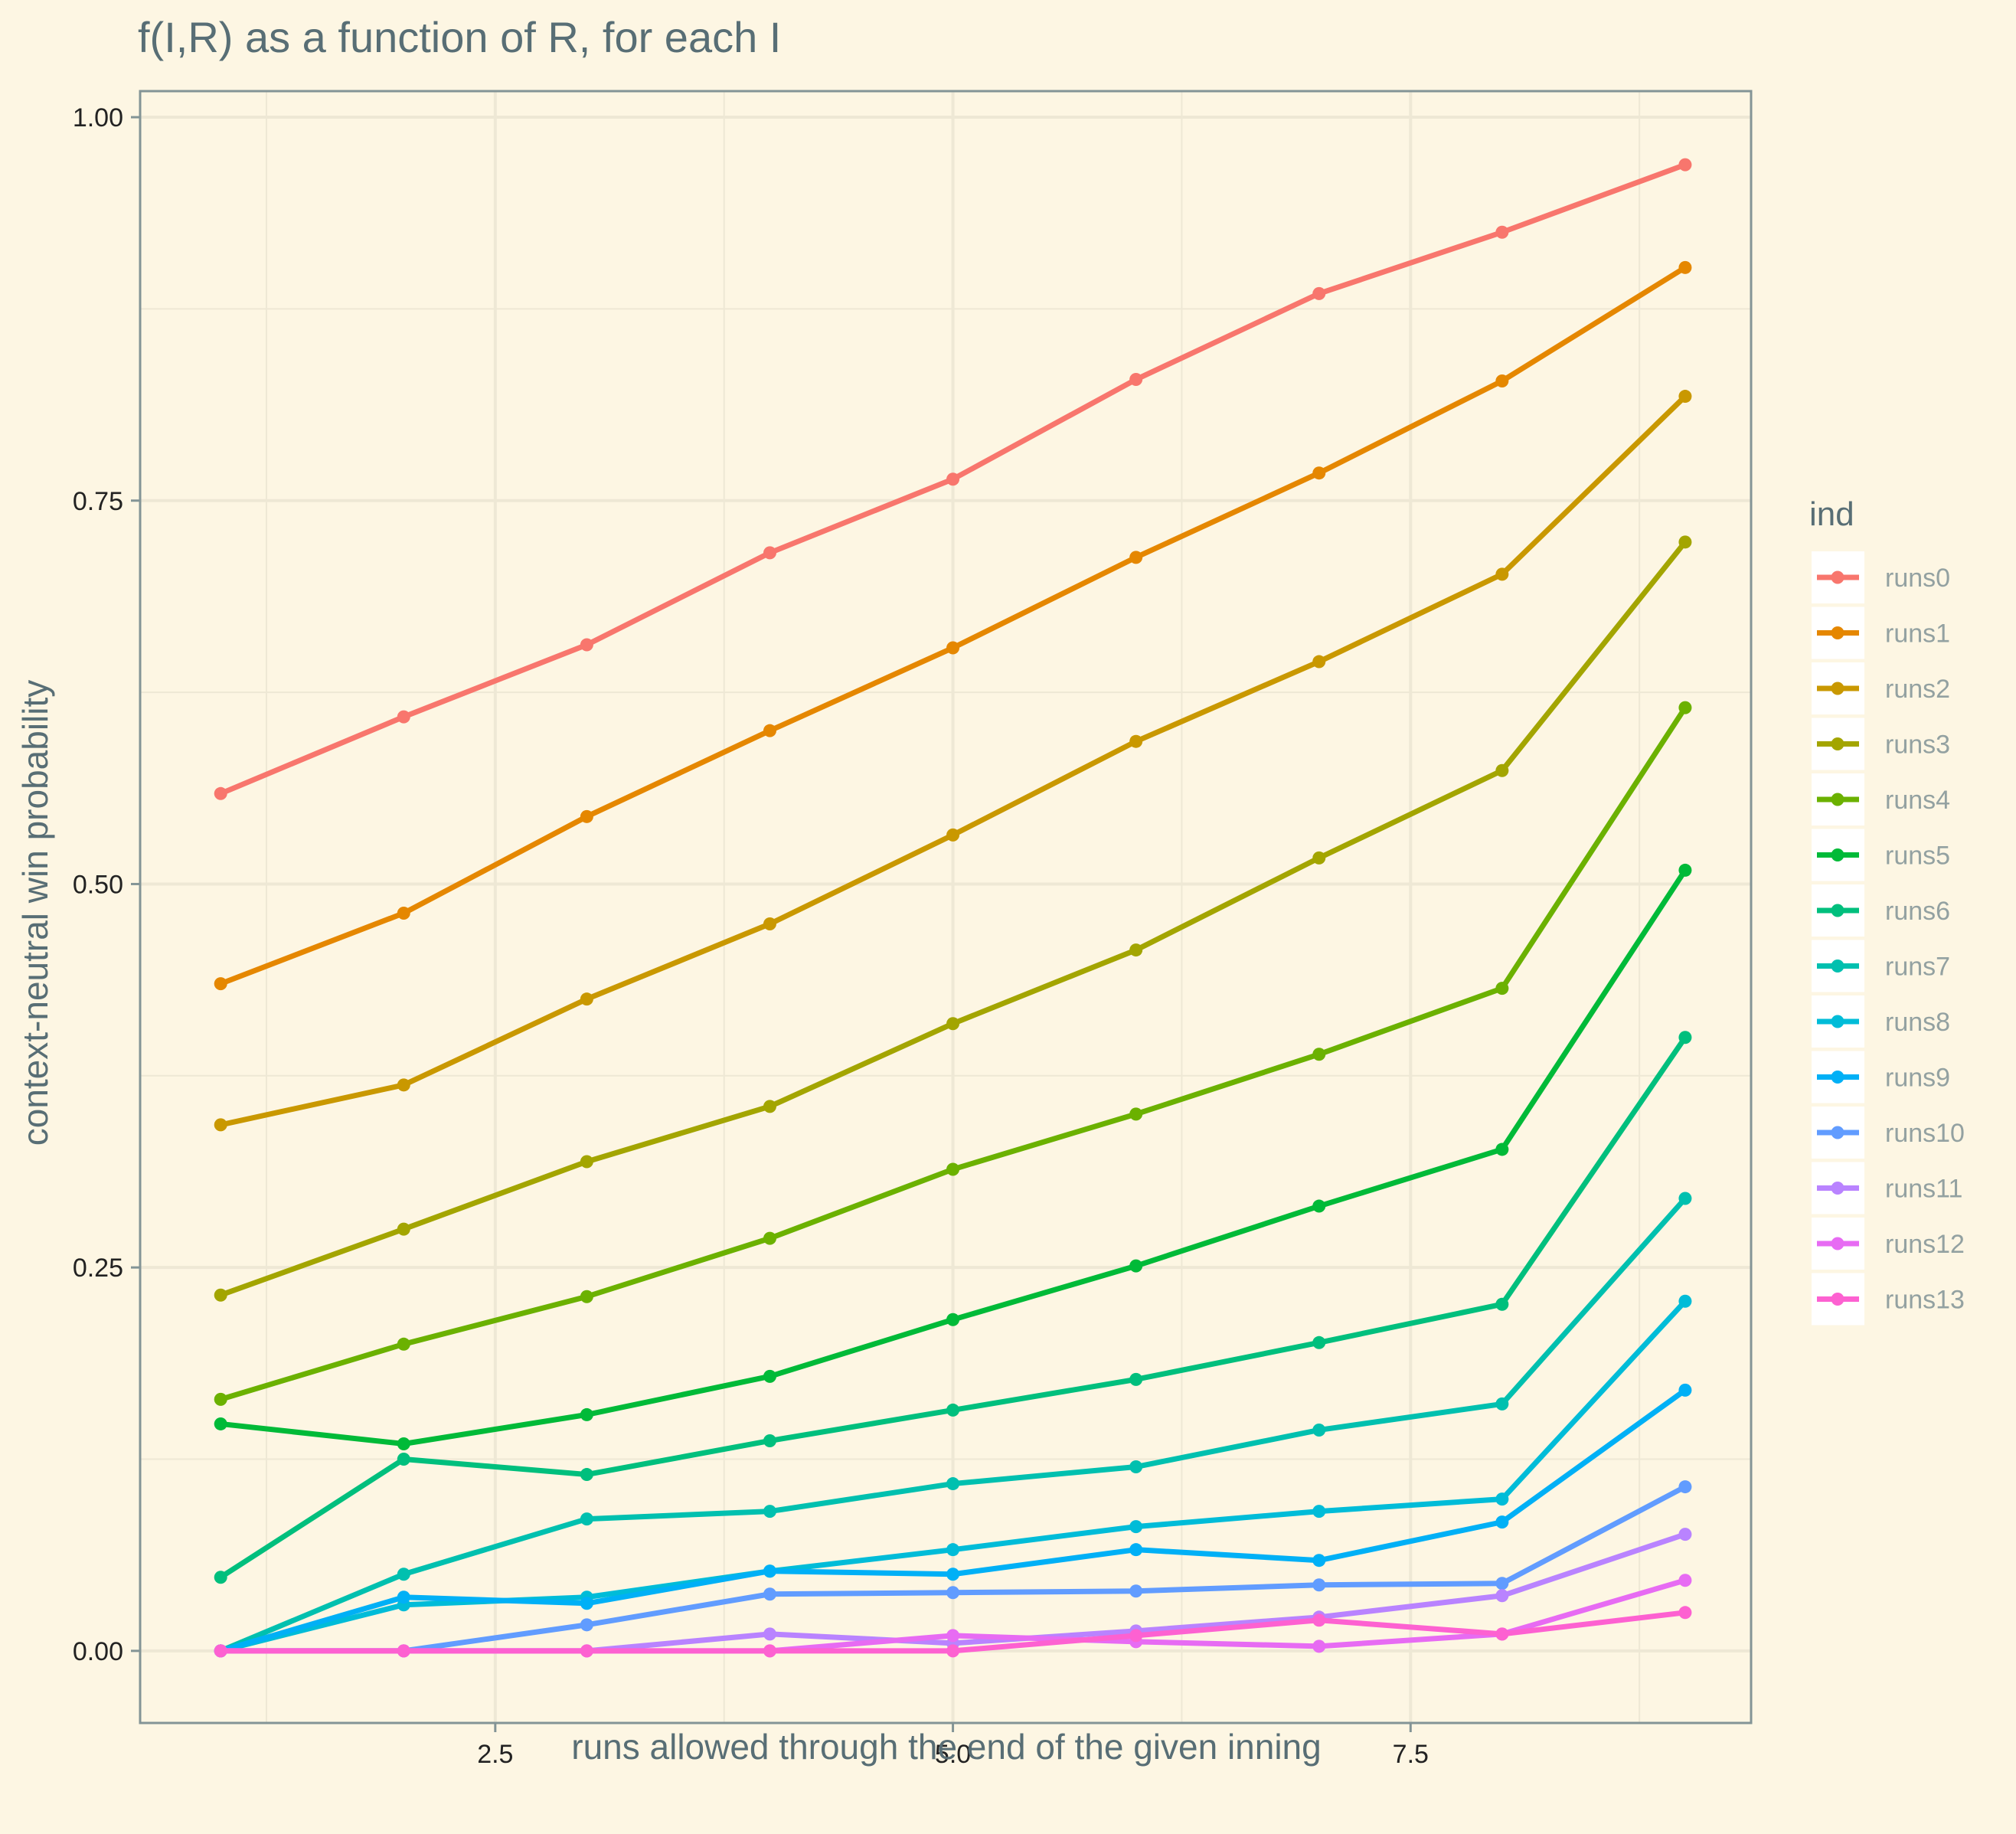  I want to click on y-tick-label-3: 0.75, so click(98, 502).